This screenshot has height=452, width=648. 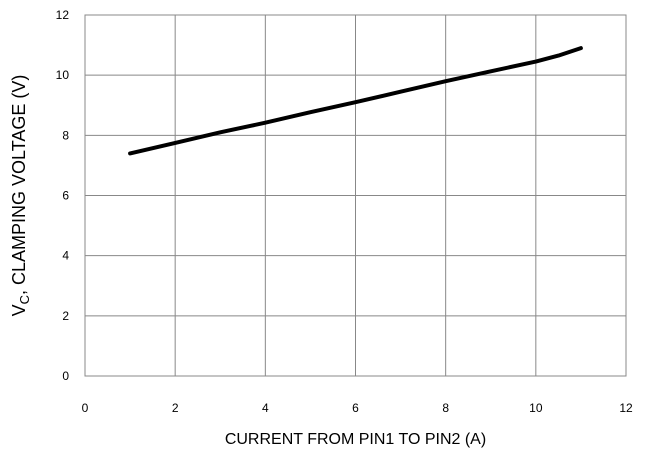 What do you see at coordinates (355, 439) in the screenshot?
I see `x-axis-label: CURRENT FROM PIN1 TO PIN2 (A)` at bounding box center [355, 439].